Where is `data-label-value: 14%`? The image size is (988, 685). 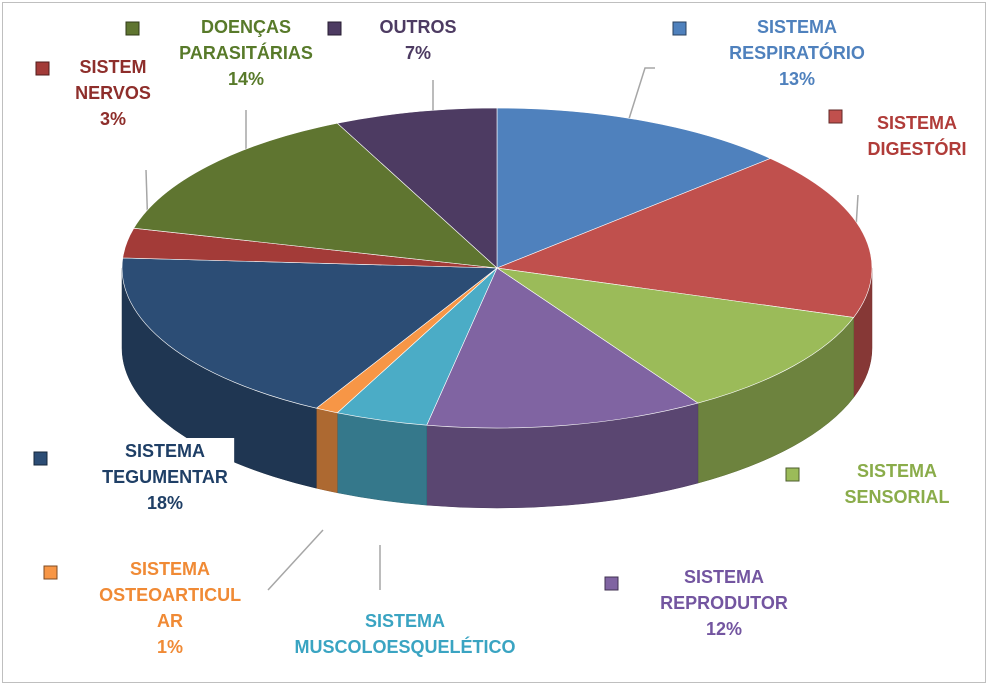
data-label-value: 14% is located at coordinates (246, 79).